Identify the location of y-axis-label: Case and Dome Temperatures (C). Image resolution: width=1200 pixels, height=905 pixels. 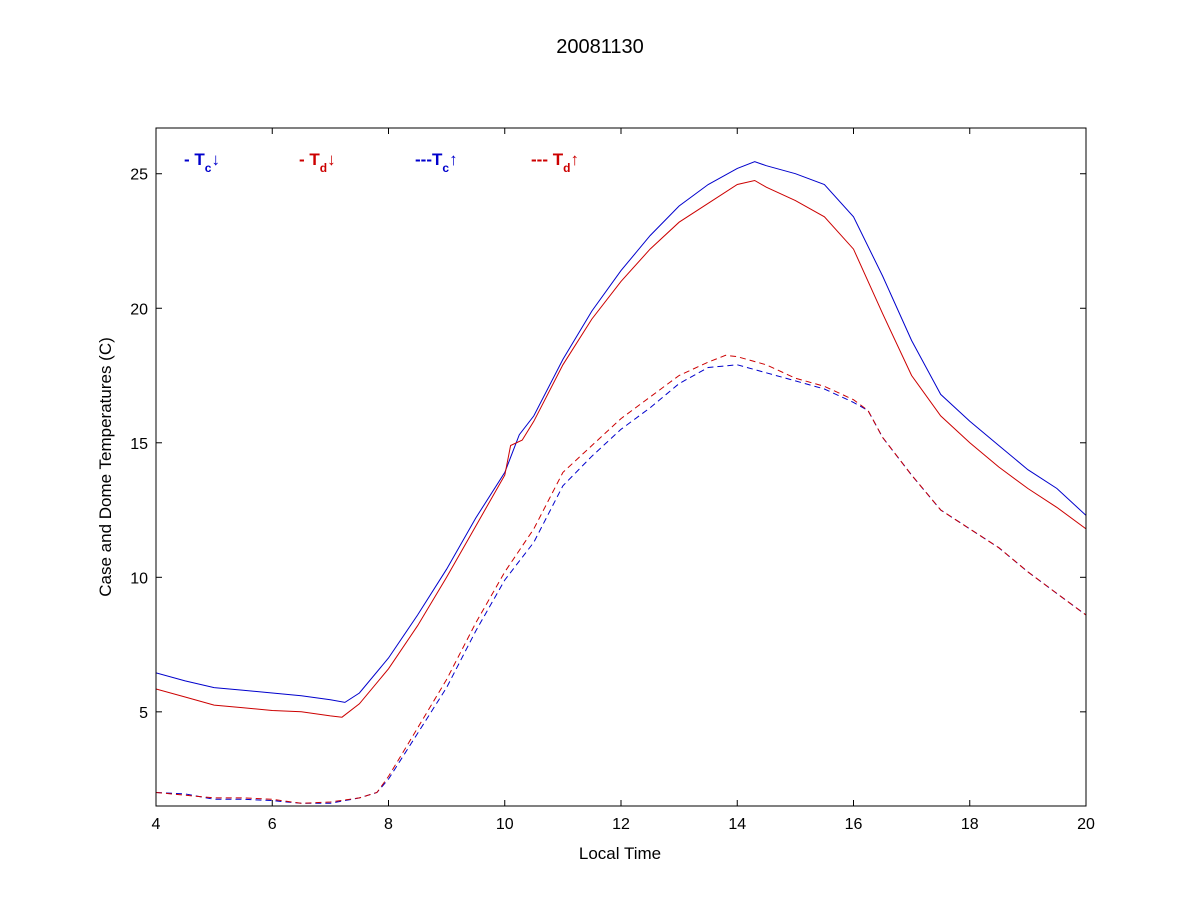
(105, 467).